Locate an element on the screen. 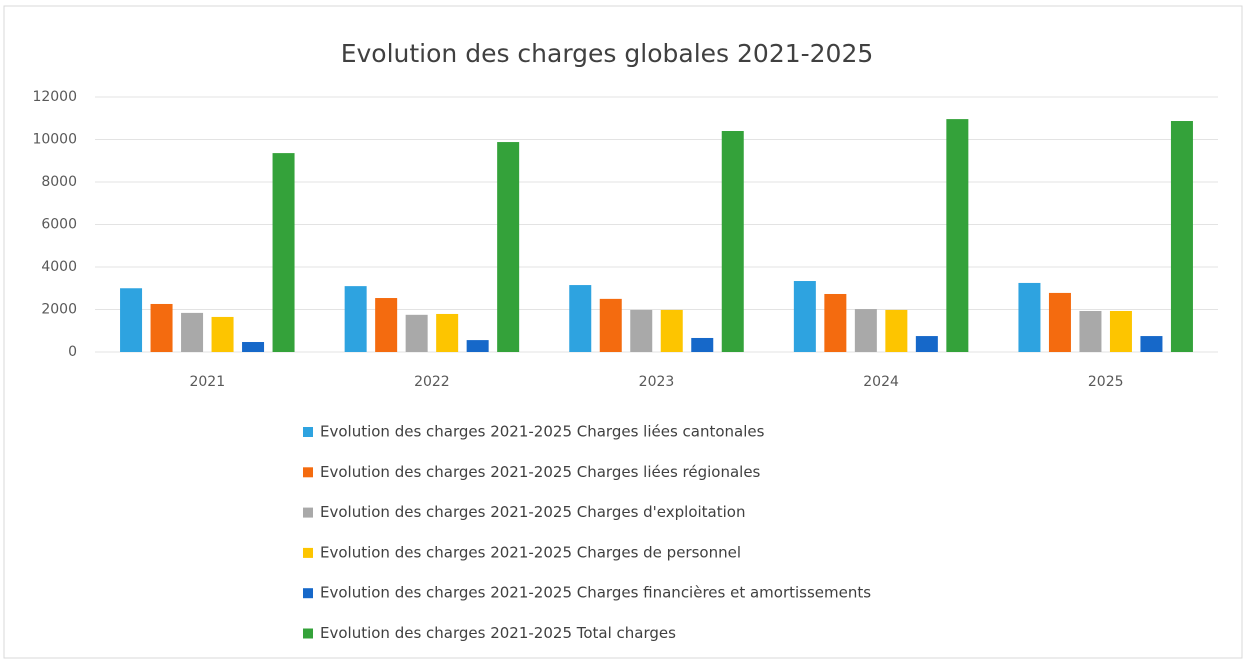 Image resolution: width=1248 pixels, height=664 pixels. y-tick-label: 10000 is located at coordinates (54, 140).